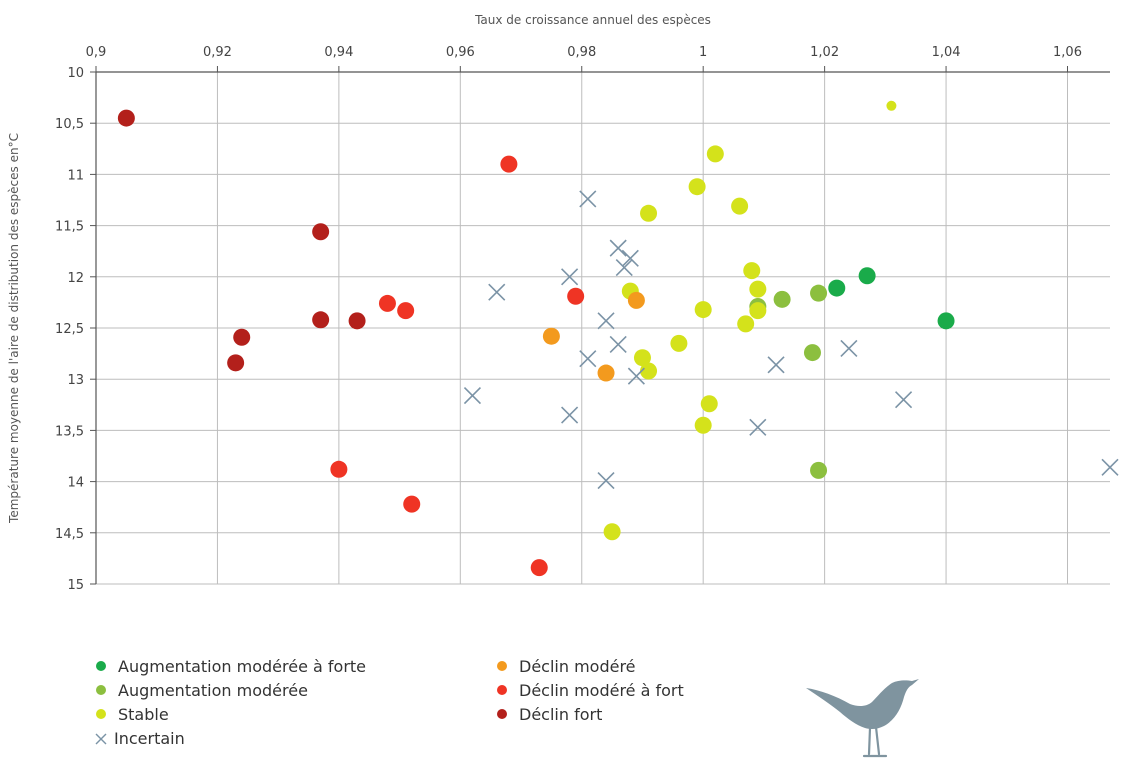  I want to click on legend-label: Stable, so click(143, 714).